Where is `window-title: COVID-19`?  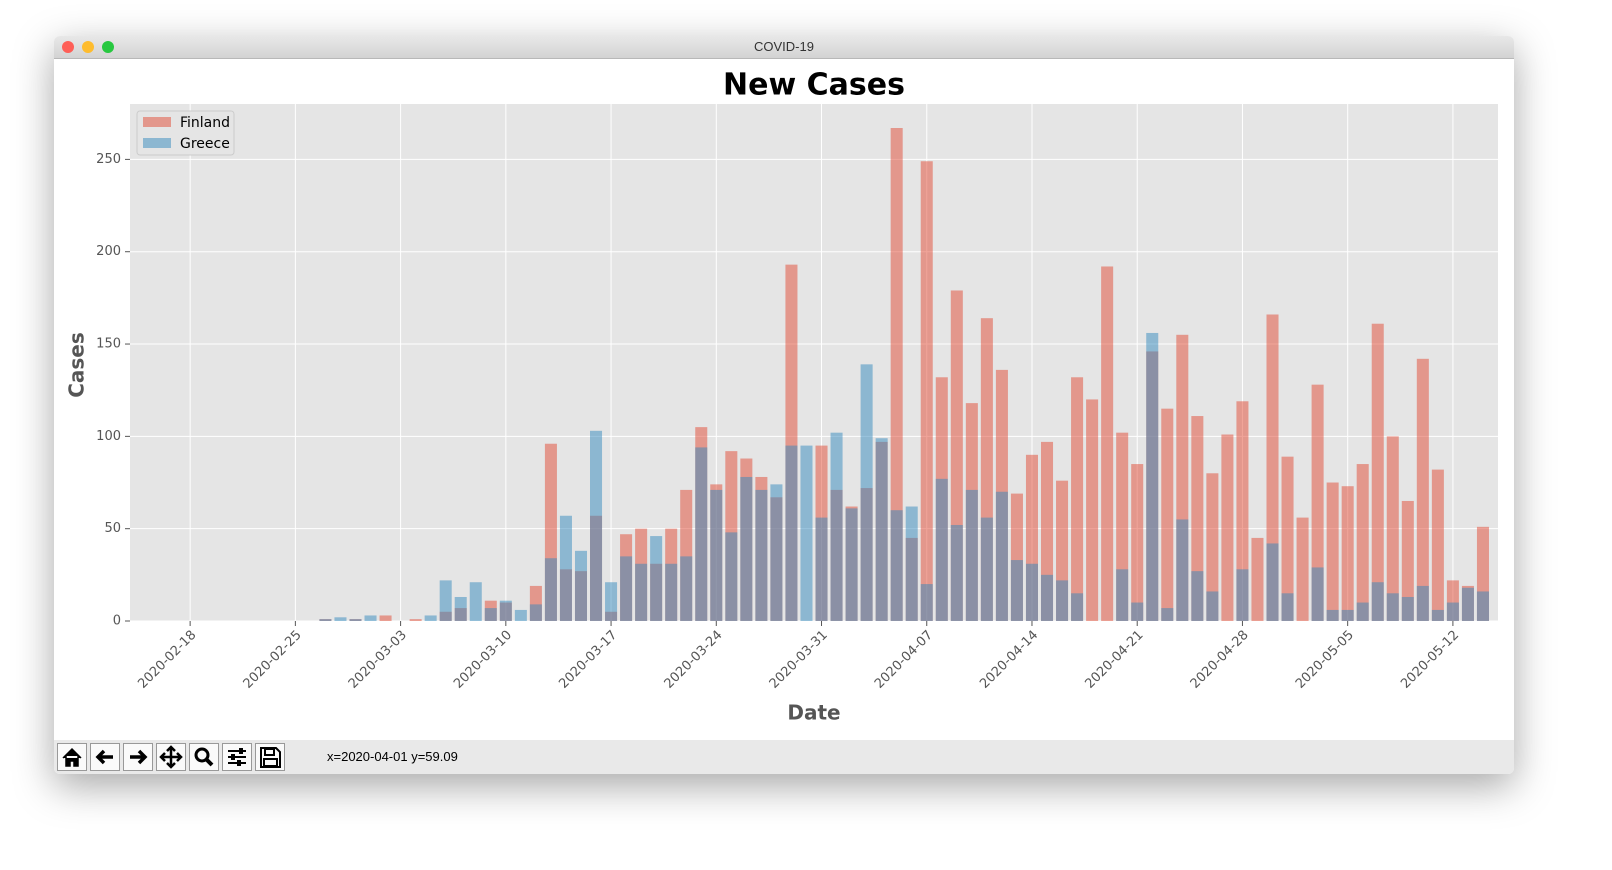
window-title: COVID-19 is located at coordinates (784, 46).